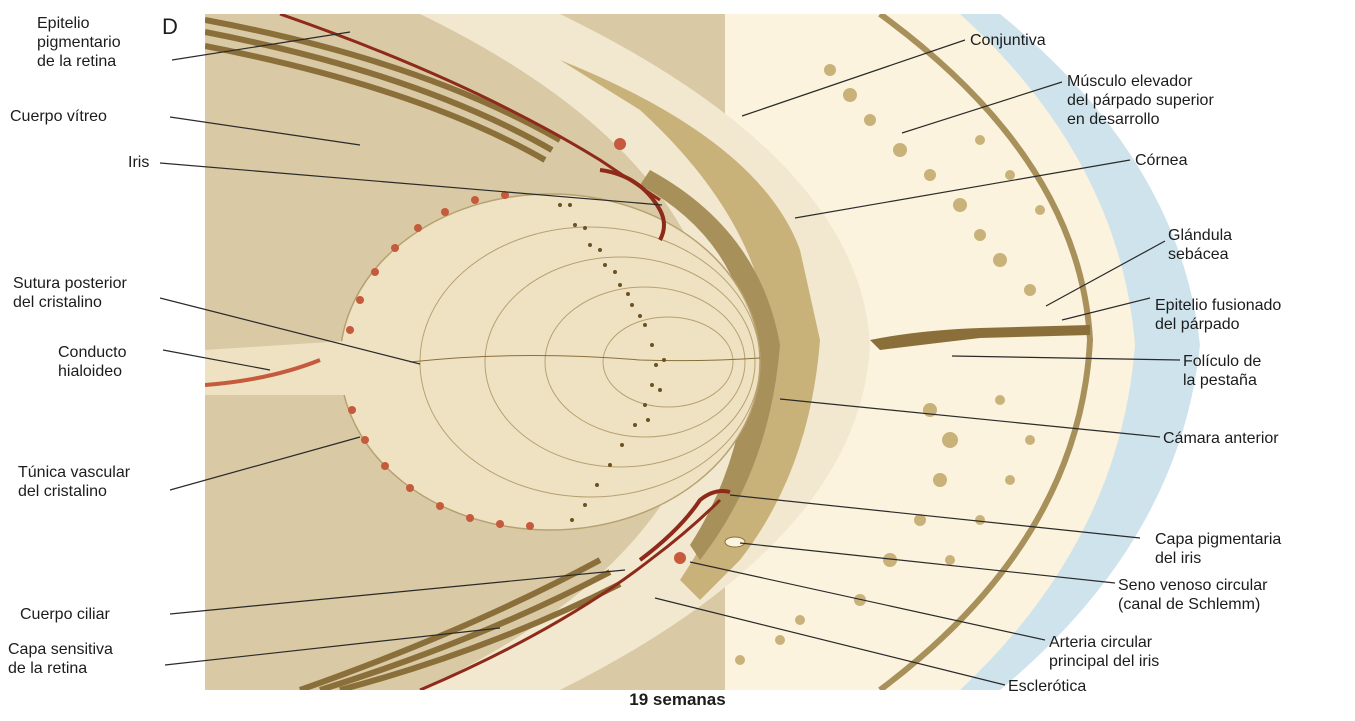 Image resolution: width=1355 pixels, height=721 pixels. Describe the element at coordinates (1047, 686) in the screenshot. I see `label-esclerotica: Esclerótica` at that location.